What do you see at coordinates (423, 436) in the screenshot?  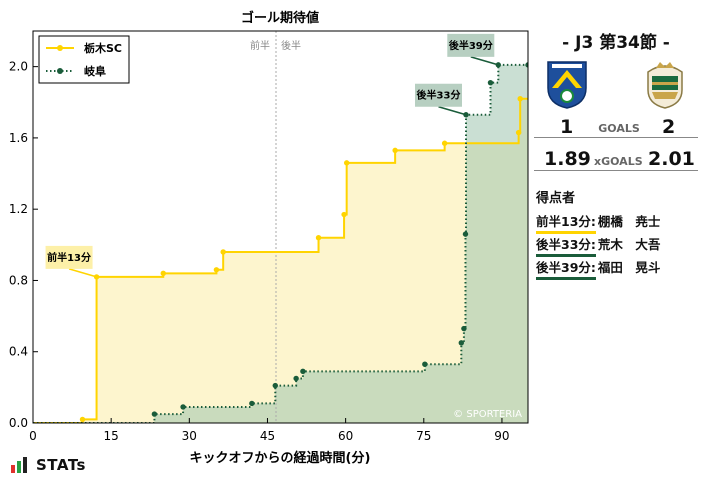 I see `x-tick-label: 75` at bounding box center [423, 436].